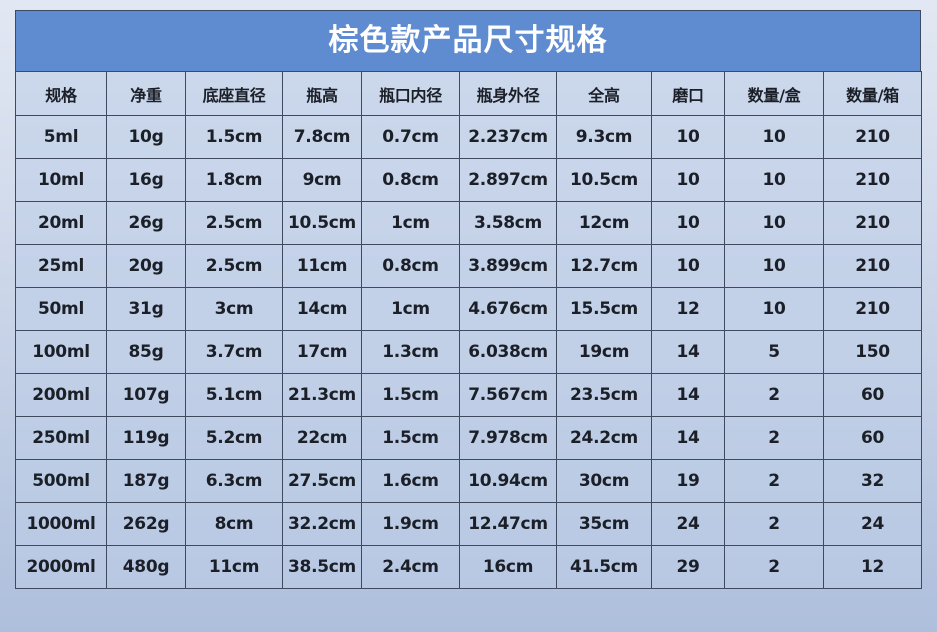  Describe the element at coordinates (61, 395) in the screenshot. I see `table-cell: 200ml` at that location.